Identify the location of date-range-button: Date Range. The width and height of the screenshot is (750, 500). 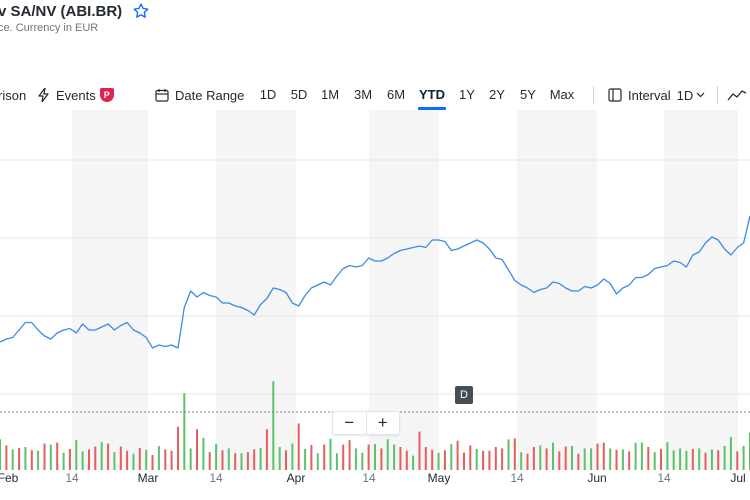
(199, 95).